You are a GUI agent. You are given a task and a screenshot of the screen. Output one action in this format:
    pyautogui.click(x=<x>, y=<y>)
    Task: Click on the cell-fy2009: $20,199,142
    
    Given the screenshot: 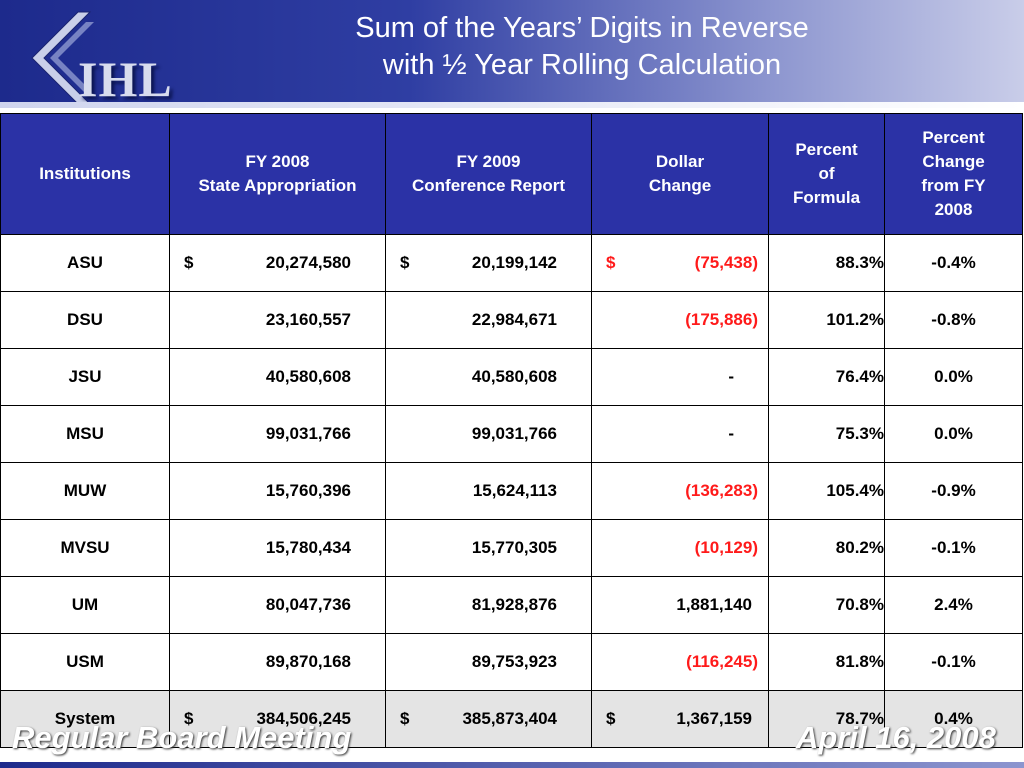 What is the action you would take?
    pyautogui.click(x=488, y=263)
    